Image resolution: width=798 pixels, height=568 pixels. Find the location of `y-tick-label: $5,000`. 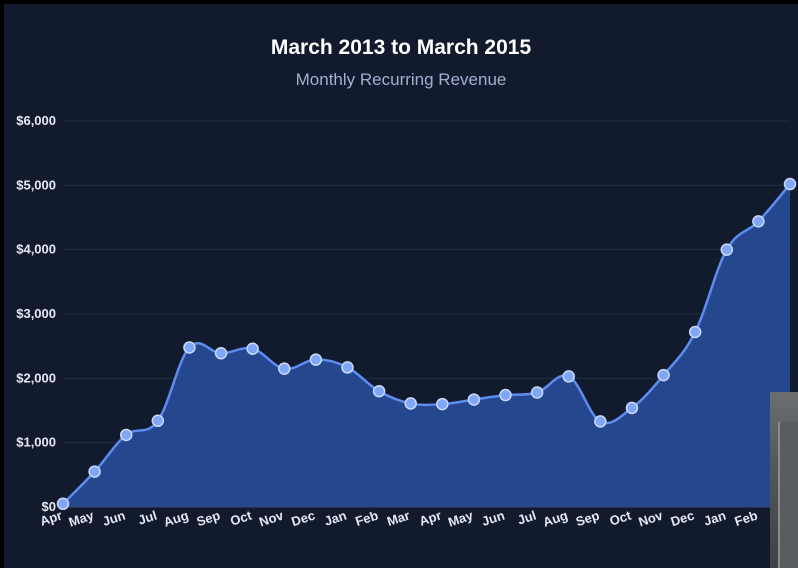

y-tick-label: $5,000 is located at coordinates (36, 184).